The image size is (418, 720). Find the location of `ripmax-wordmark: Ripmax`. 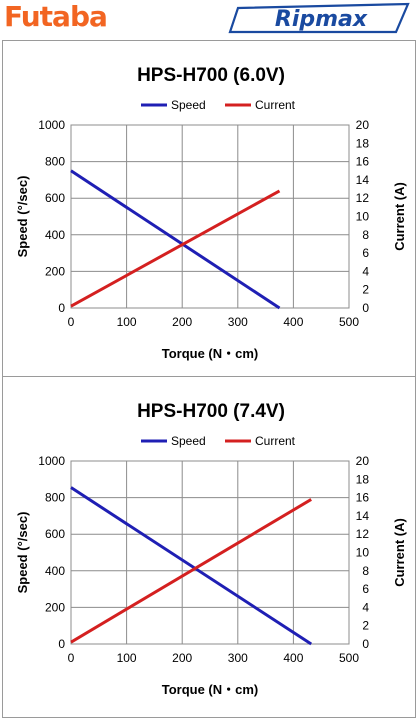

ripmax-wordmark: Ripmax is located at coordinates (321, 19).